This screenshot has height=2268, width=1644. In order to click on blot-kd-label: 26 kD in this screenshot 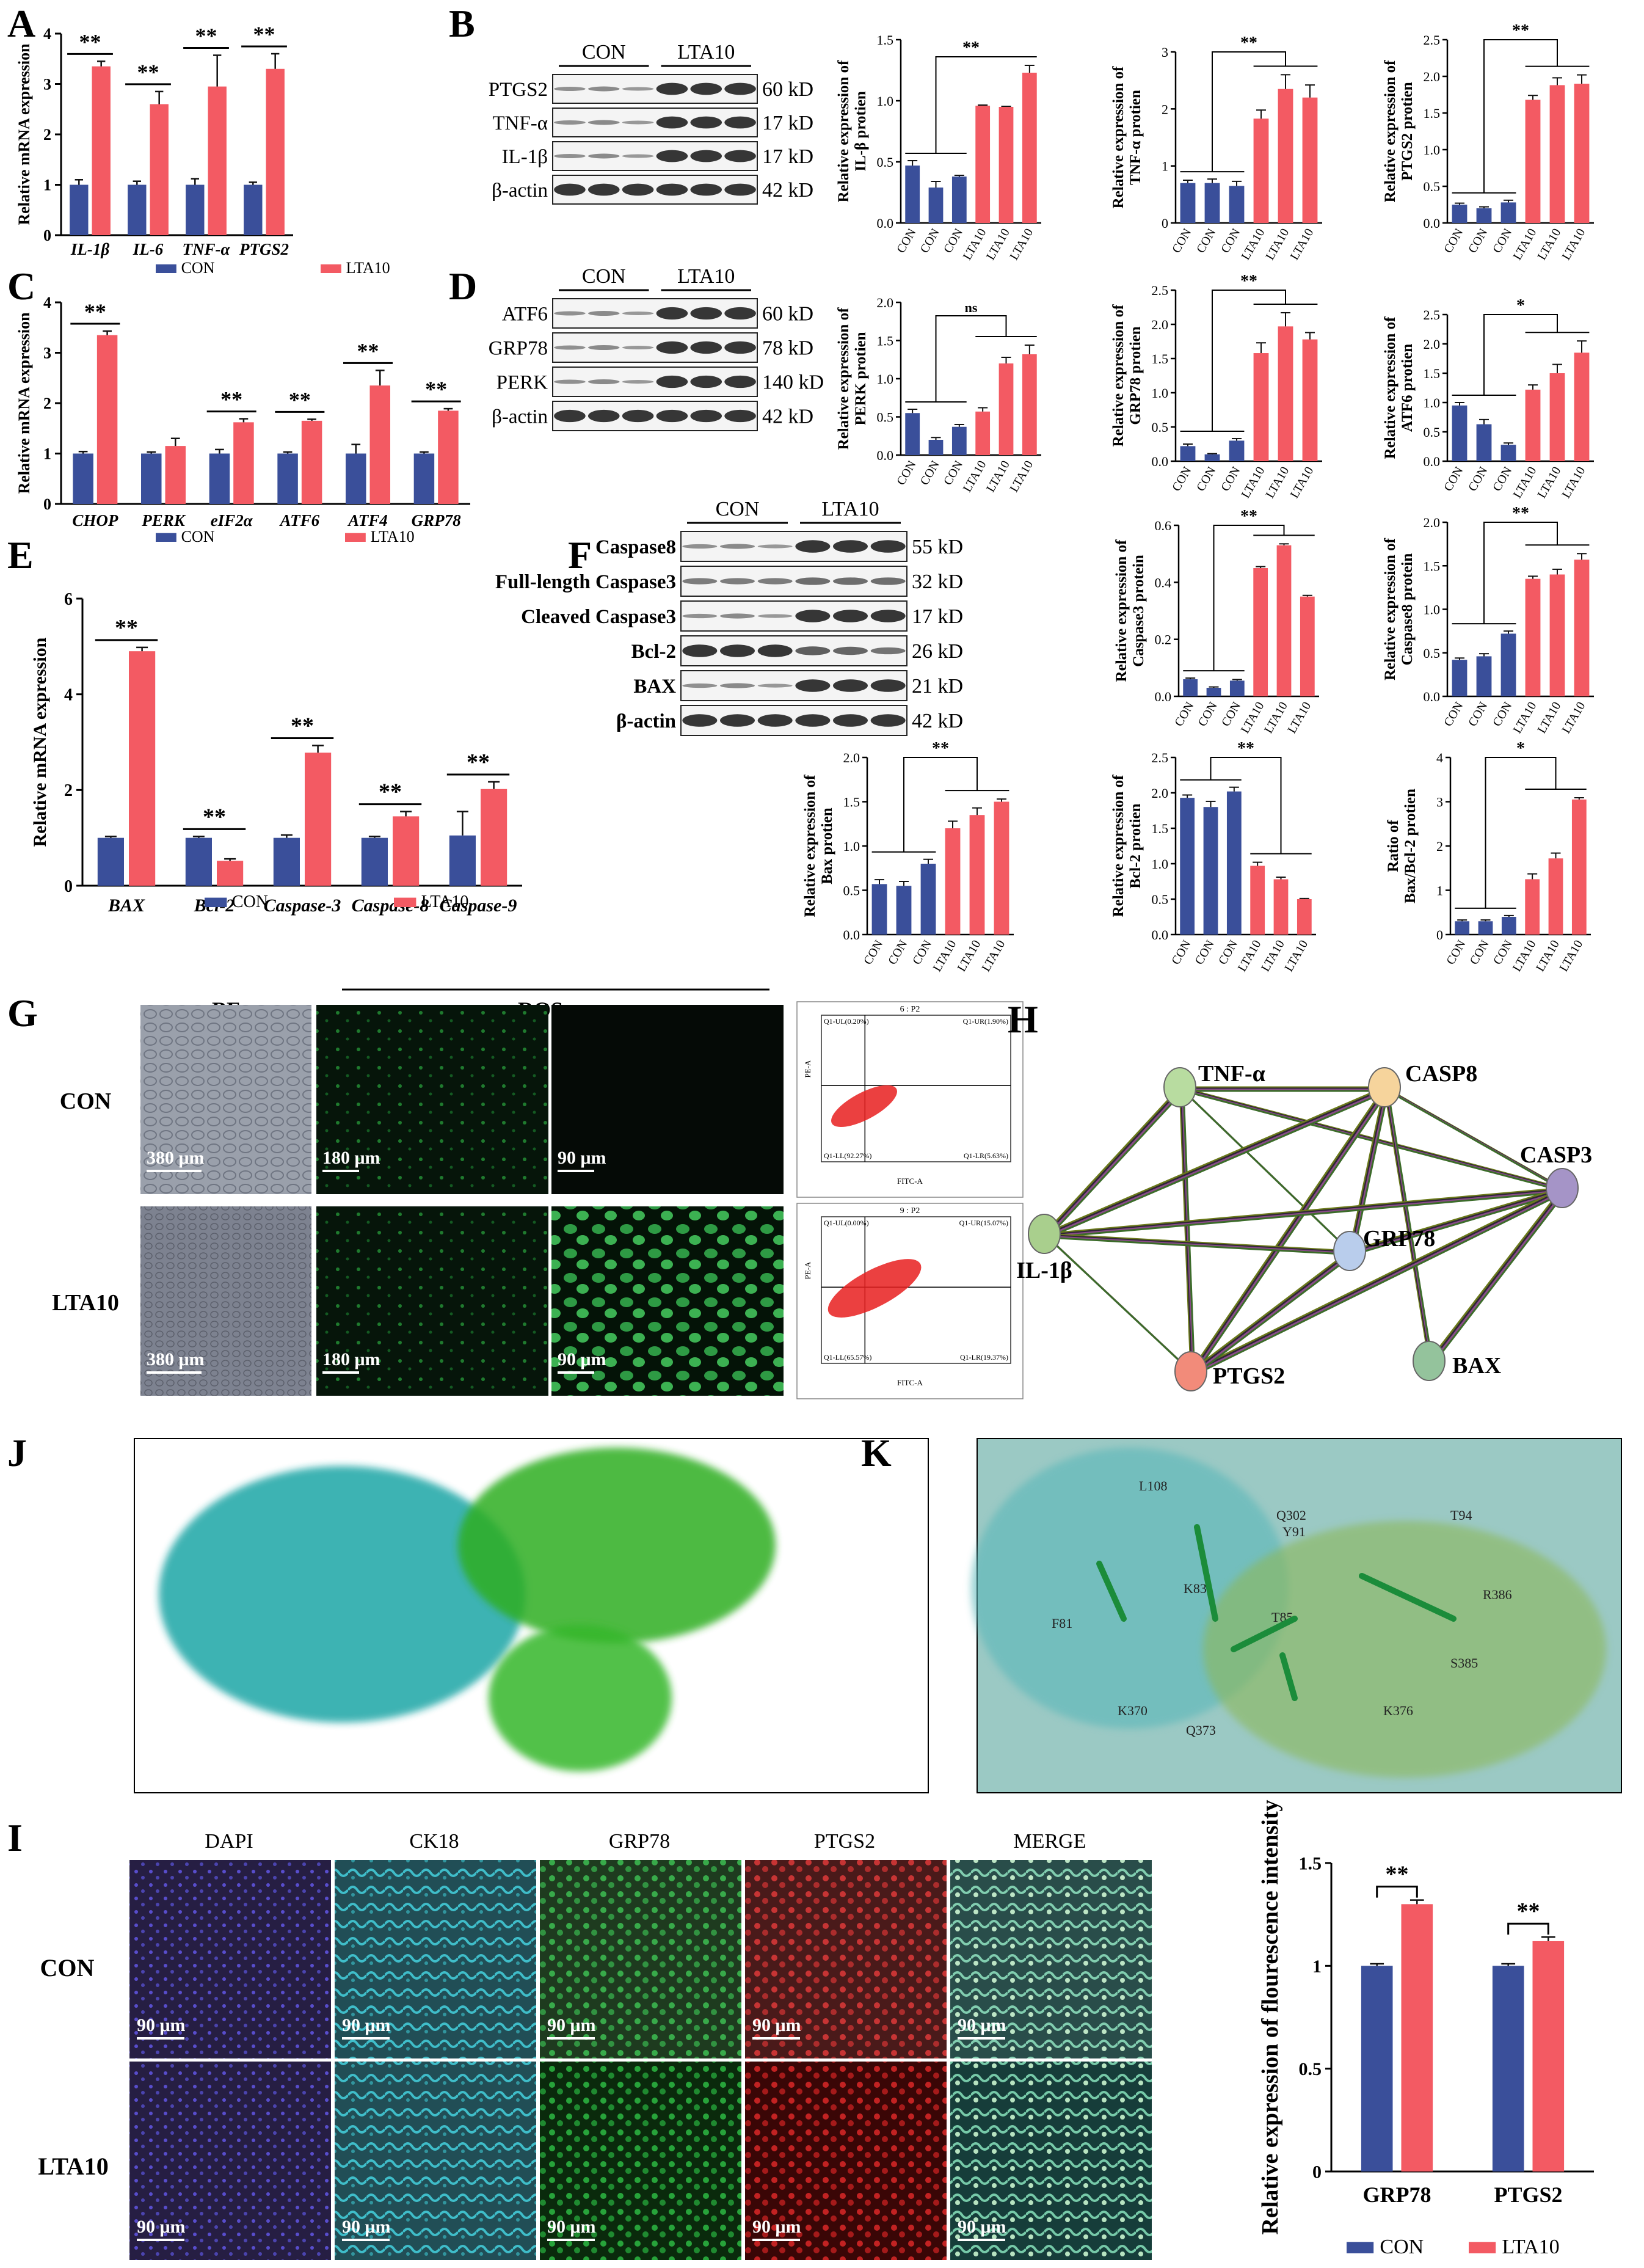, I will do `click(938, 651)`.